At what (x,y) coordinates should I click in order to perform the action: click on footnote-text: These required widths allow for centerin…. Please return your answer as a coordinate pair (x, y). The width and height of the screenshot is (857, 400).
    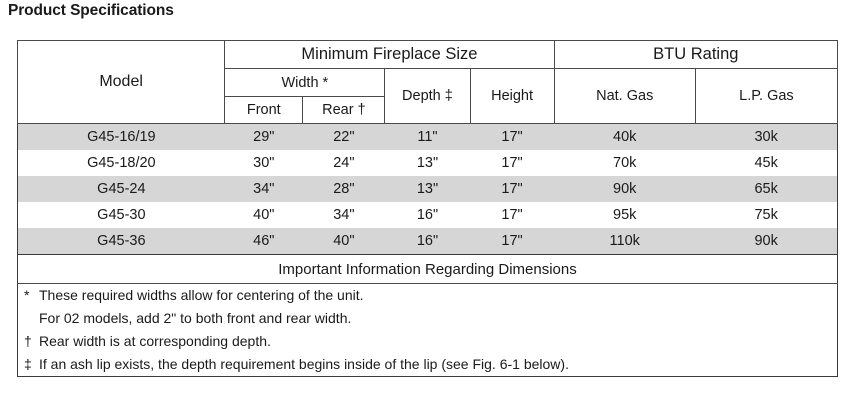
    Looking at the image, I should click on (201, 295).